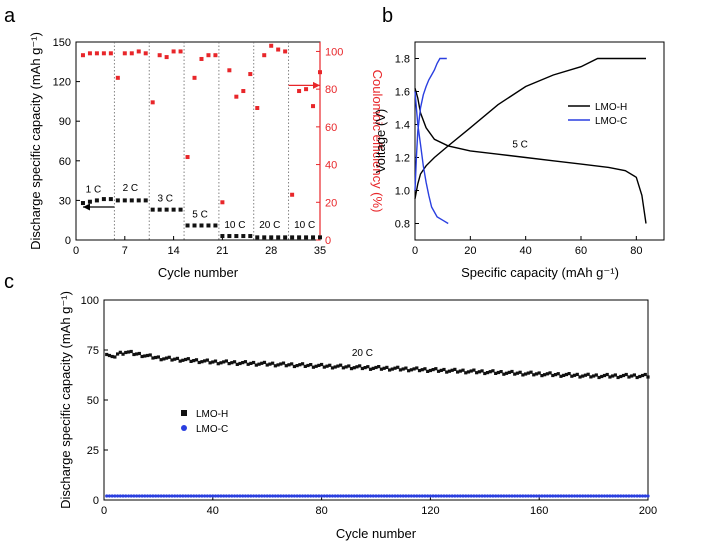 The width and height of the screenshot is (703, 547). I want to click on y-tick-label: 30, so click(65, 201).